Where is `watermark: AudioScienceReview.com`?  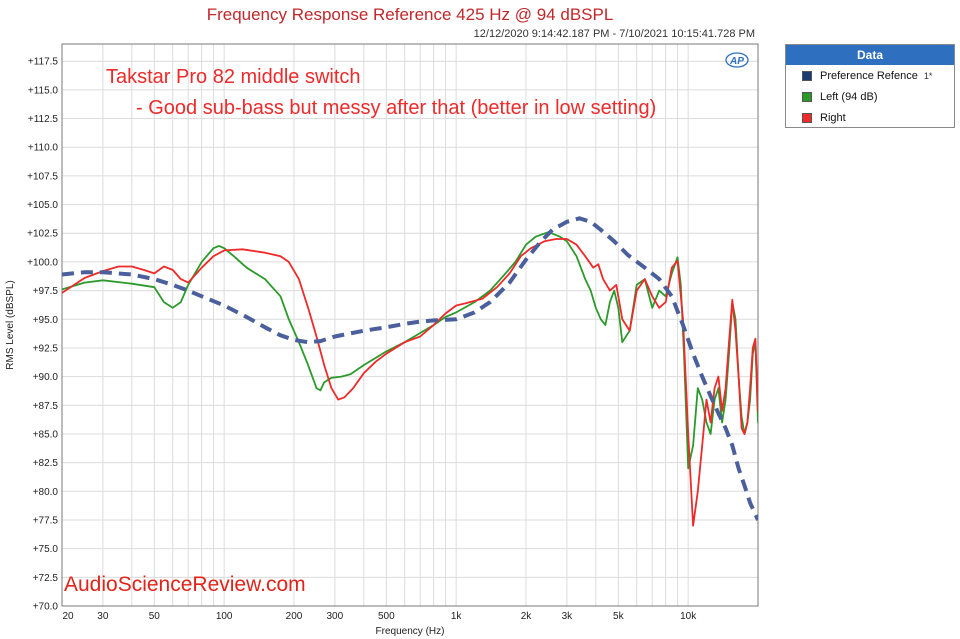 watermark: AudioScienceReview.com is located at coordinates (185, 584).